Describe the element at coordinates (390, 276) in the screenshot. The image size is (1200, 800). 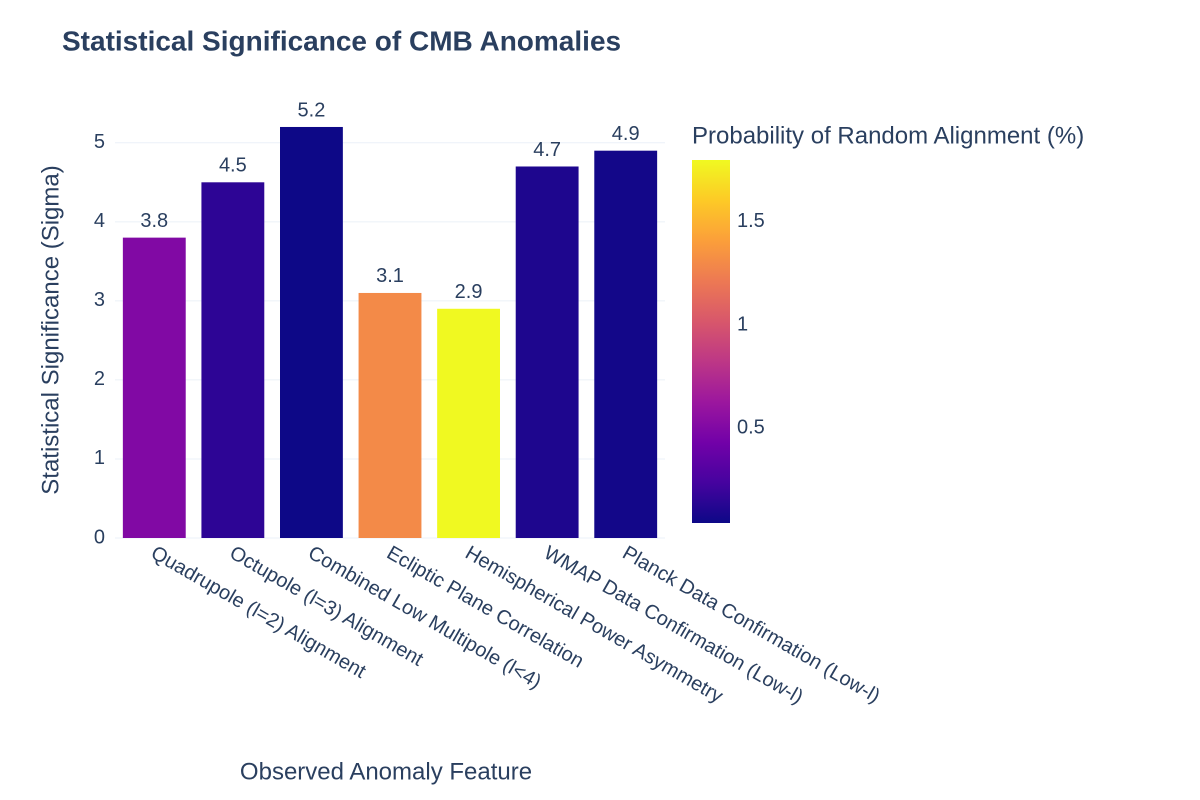
I see `value-label: 3.1` at that location.